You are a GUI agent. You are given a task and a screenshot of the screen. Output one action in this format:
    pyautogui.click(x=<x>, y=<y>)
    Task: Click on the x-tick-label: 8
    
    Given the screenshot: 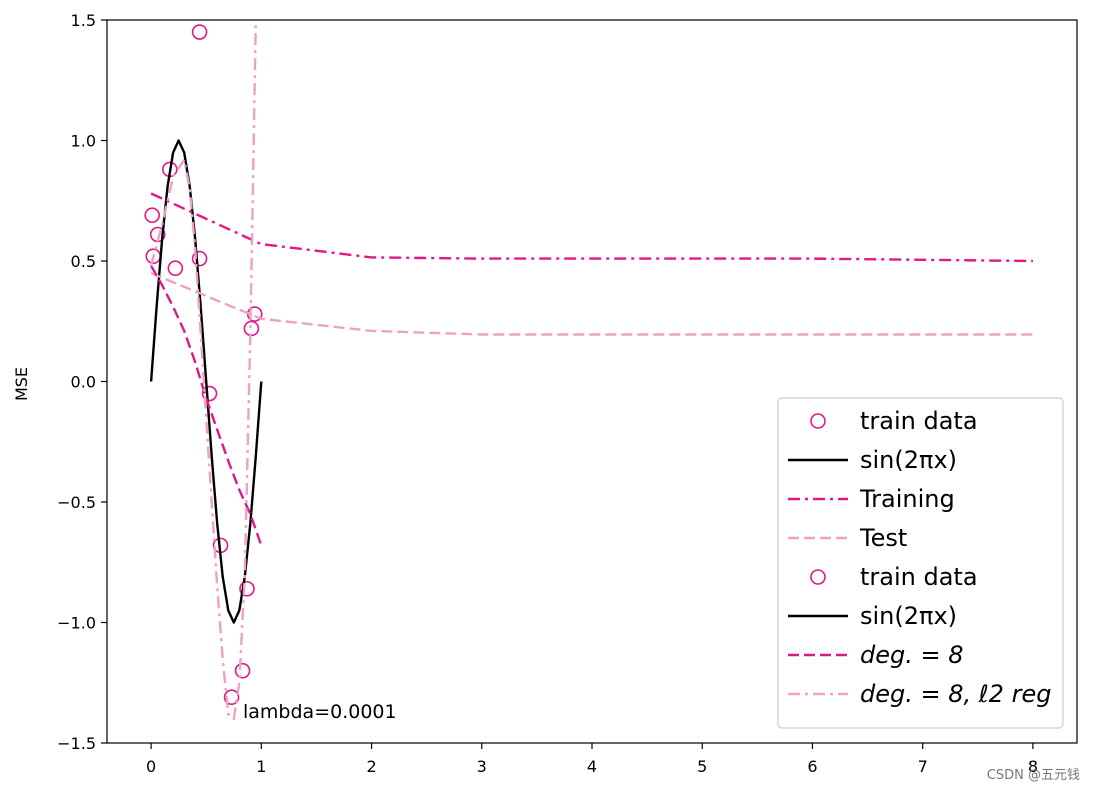 What is the action you would take?
    pyautogui.click(x=1033, y=766)
    